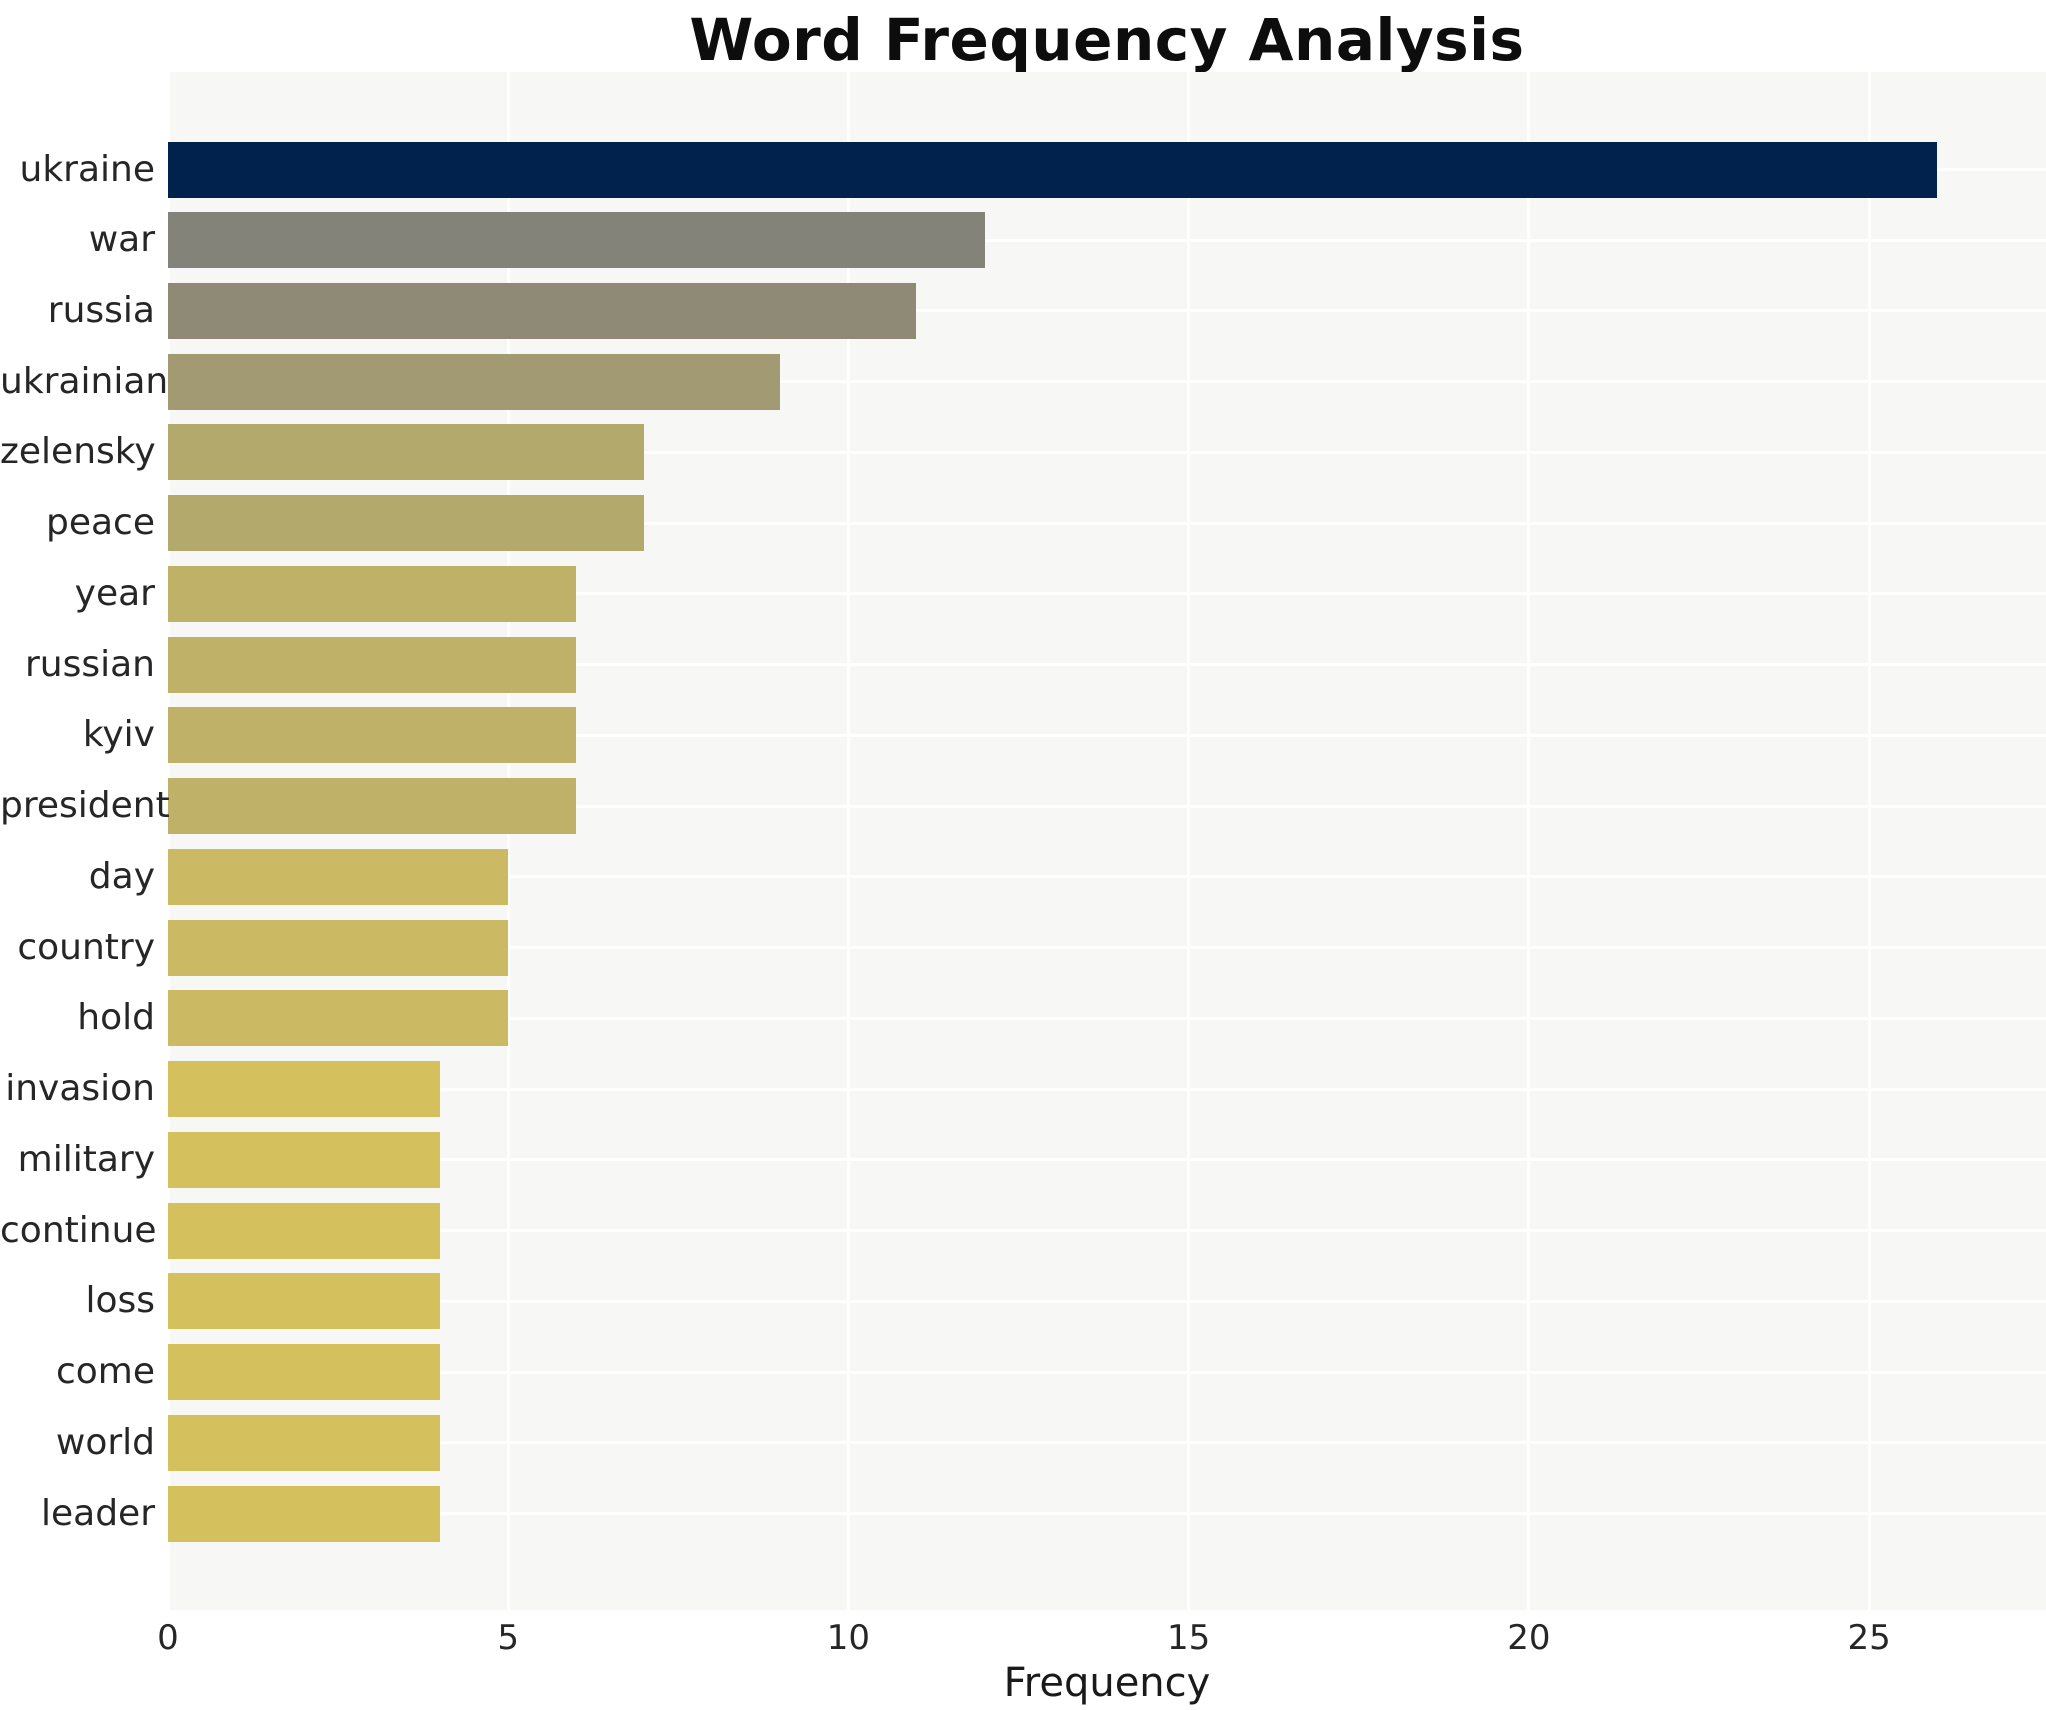 The width and height of the screenshot is (2046, 1710). I want to click on x-axis-label: Frequency, so click(1107, 1683).